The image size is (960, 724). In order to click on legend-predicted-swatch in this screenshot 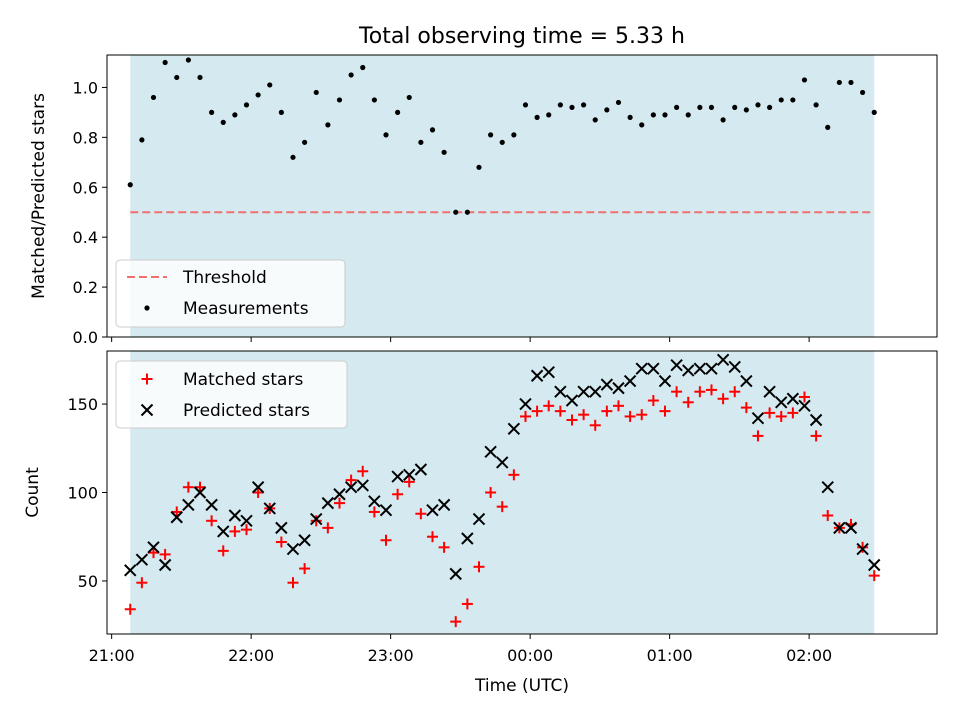, I will do `click(147, 410)`.